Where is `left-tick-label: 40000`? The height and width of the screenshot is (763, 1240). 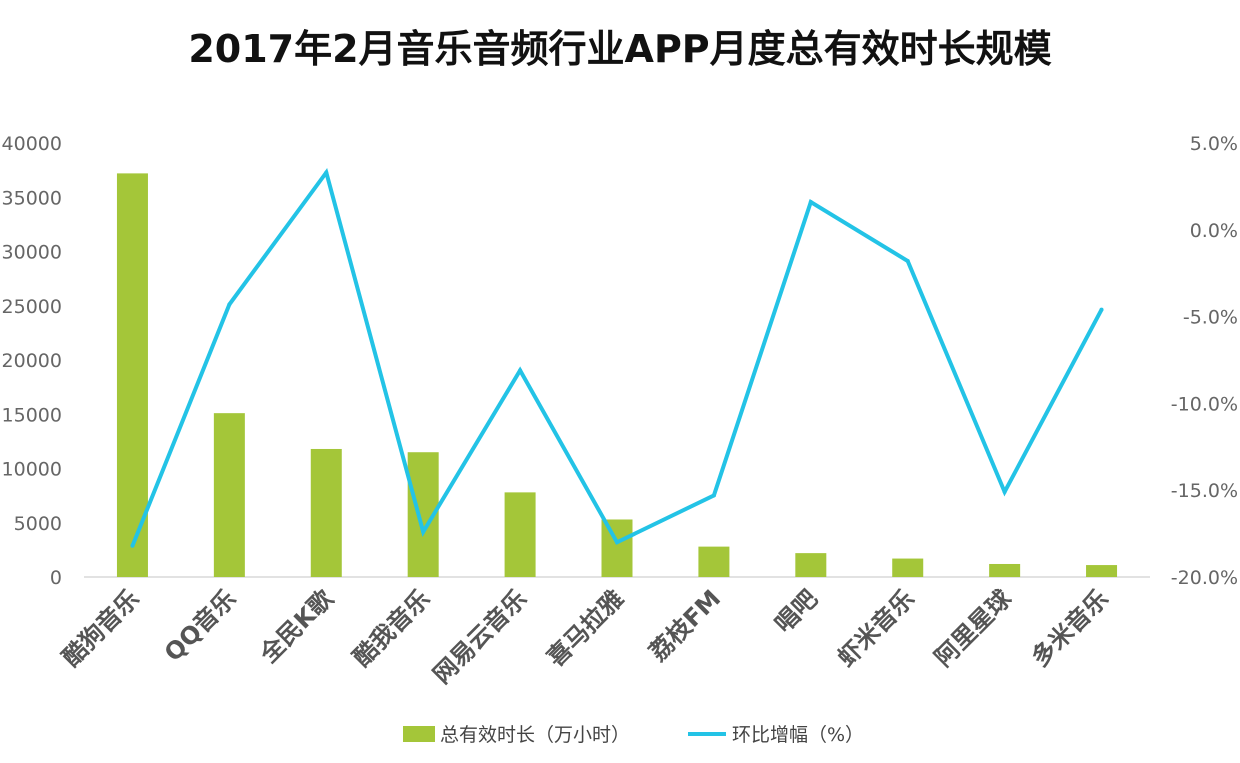 left-tick-label: 40000 is located at coordinates (32, 144).